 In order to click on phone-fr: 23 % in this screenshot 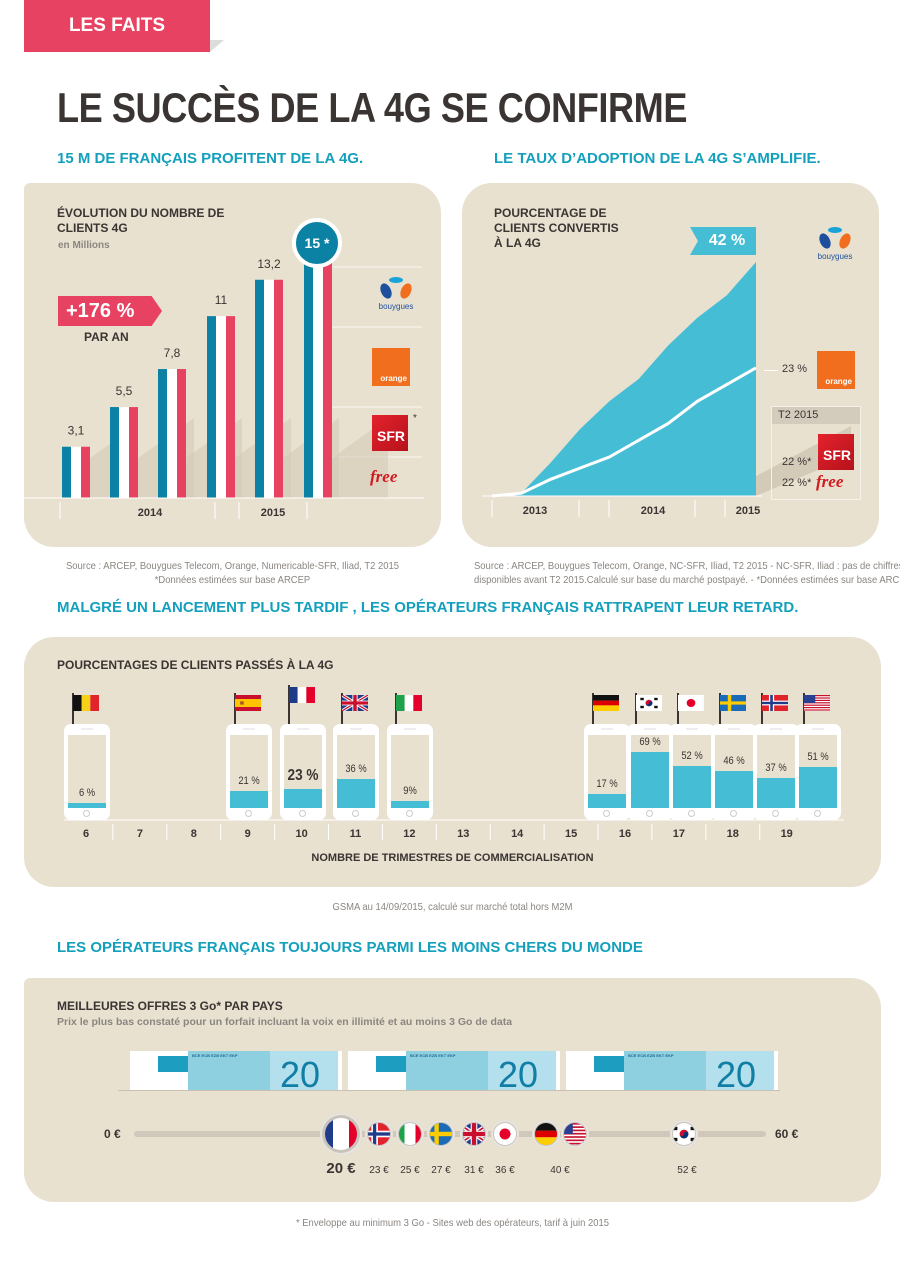, I will do `click(303, 772)`.